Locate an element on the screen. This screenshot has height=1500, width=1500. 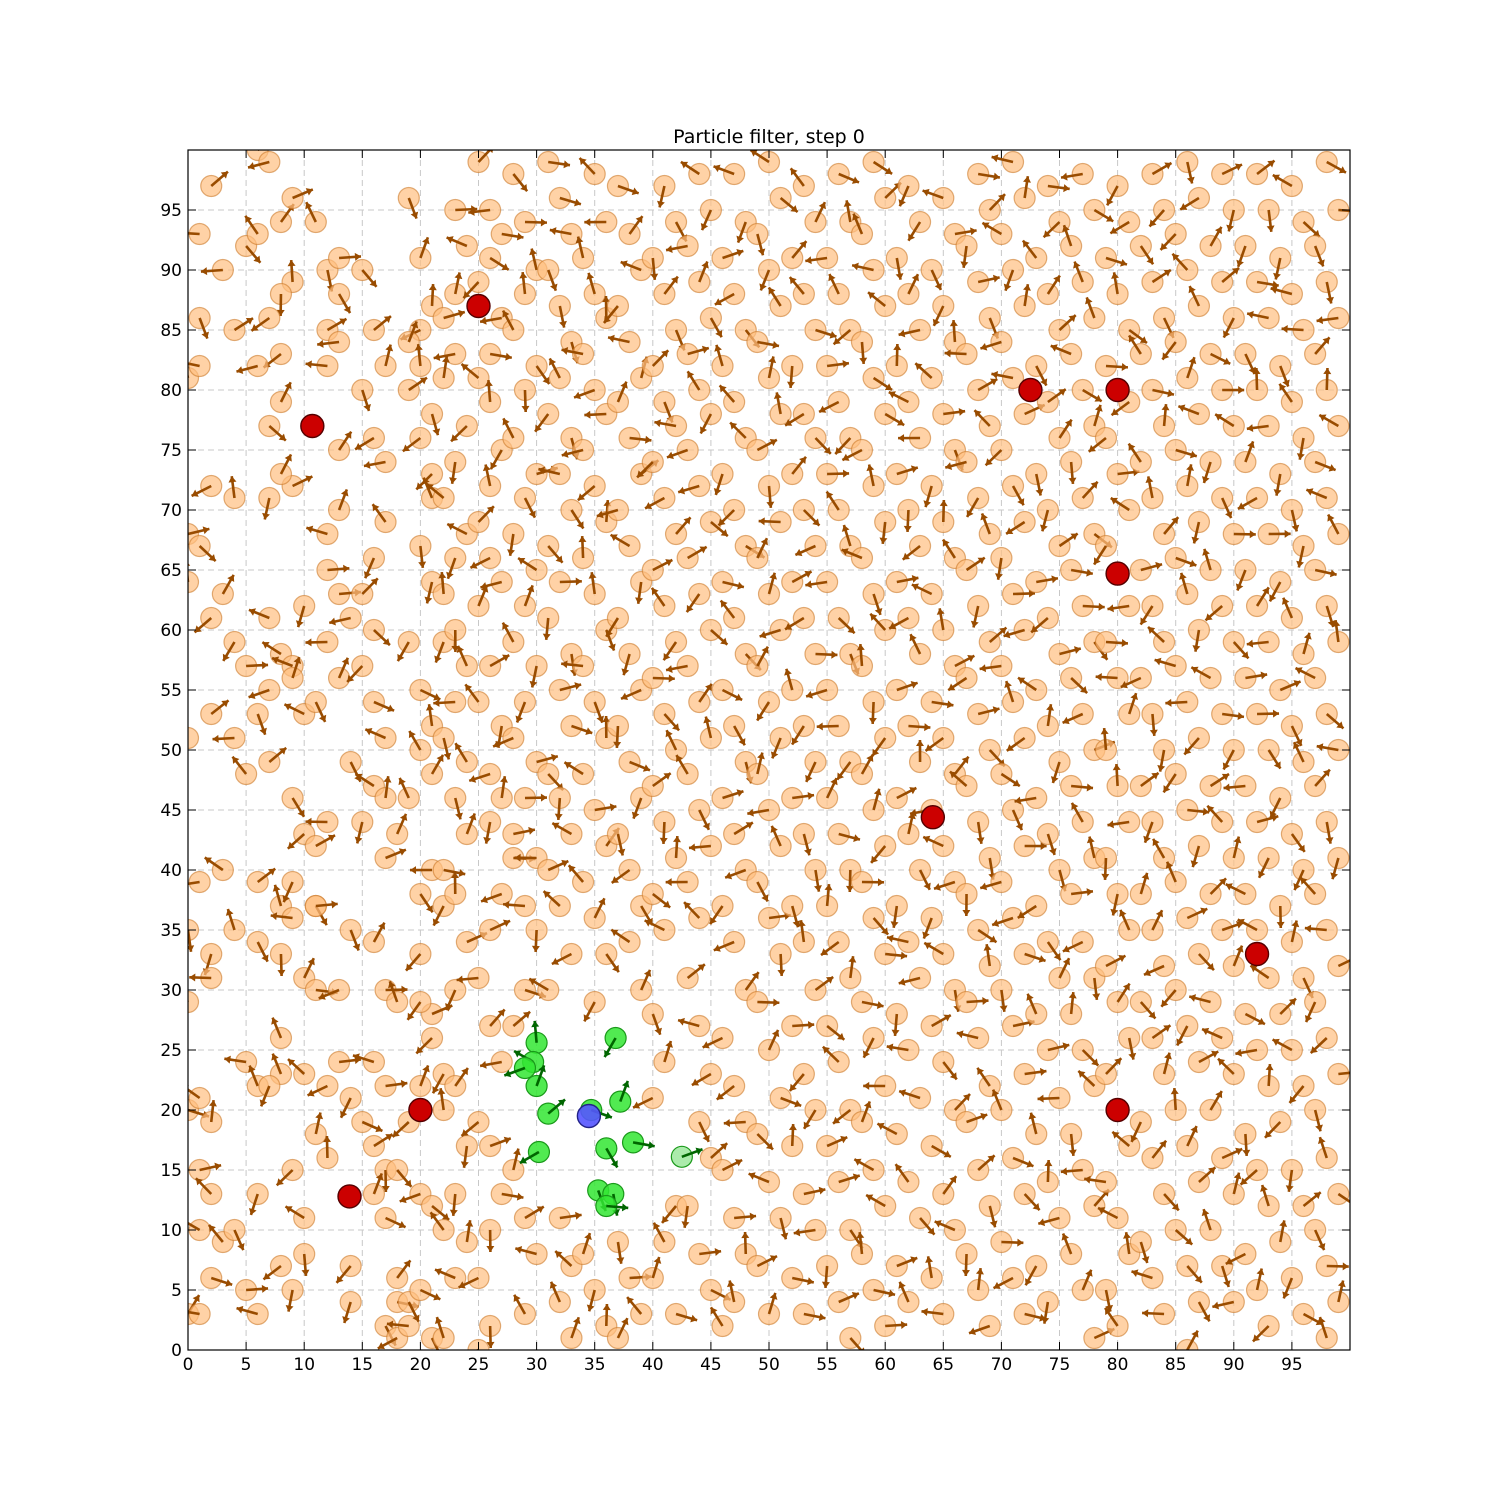
x-tick-label: 20 is located at coordinates (421, 1365).